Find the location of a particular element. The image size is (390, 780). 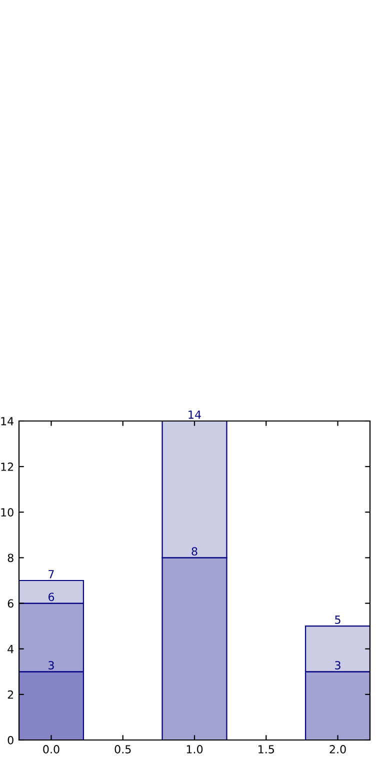

x-tick-label: 1.0 is located at coordinates (194, 749).